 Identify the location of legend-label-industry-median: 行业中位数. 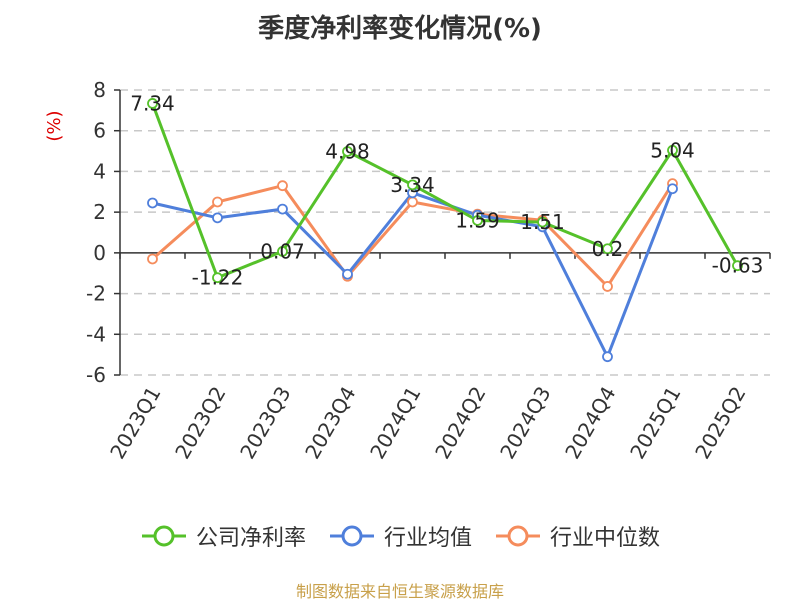
(605, 538).